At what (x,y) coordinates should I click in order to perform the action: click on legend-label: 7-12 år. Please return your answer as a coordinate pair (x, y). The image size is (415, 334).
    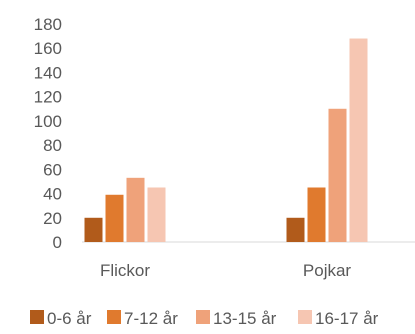
    Looking at the image, I should click on (151, 318).